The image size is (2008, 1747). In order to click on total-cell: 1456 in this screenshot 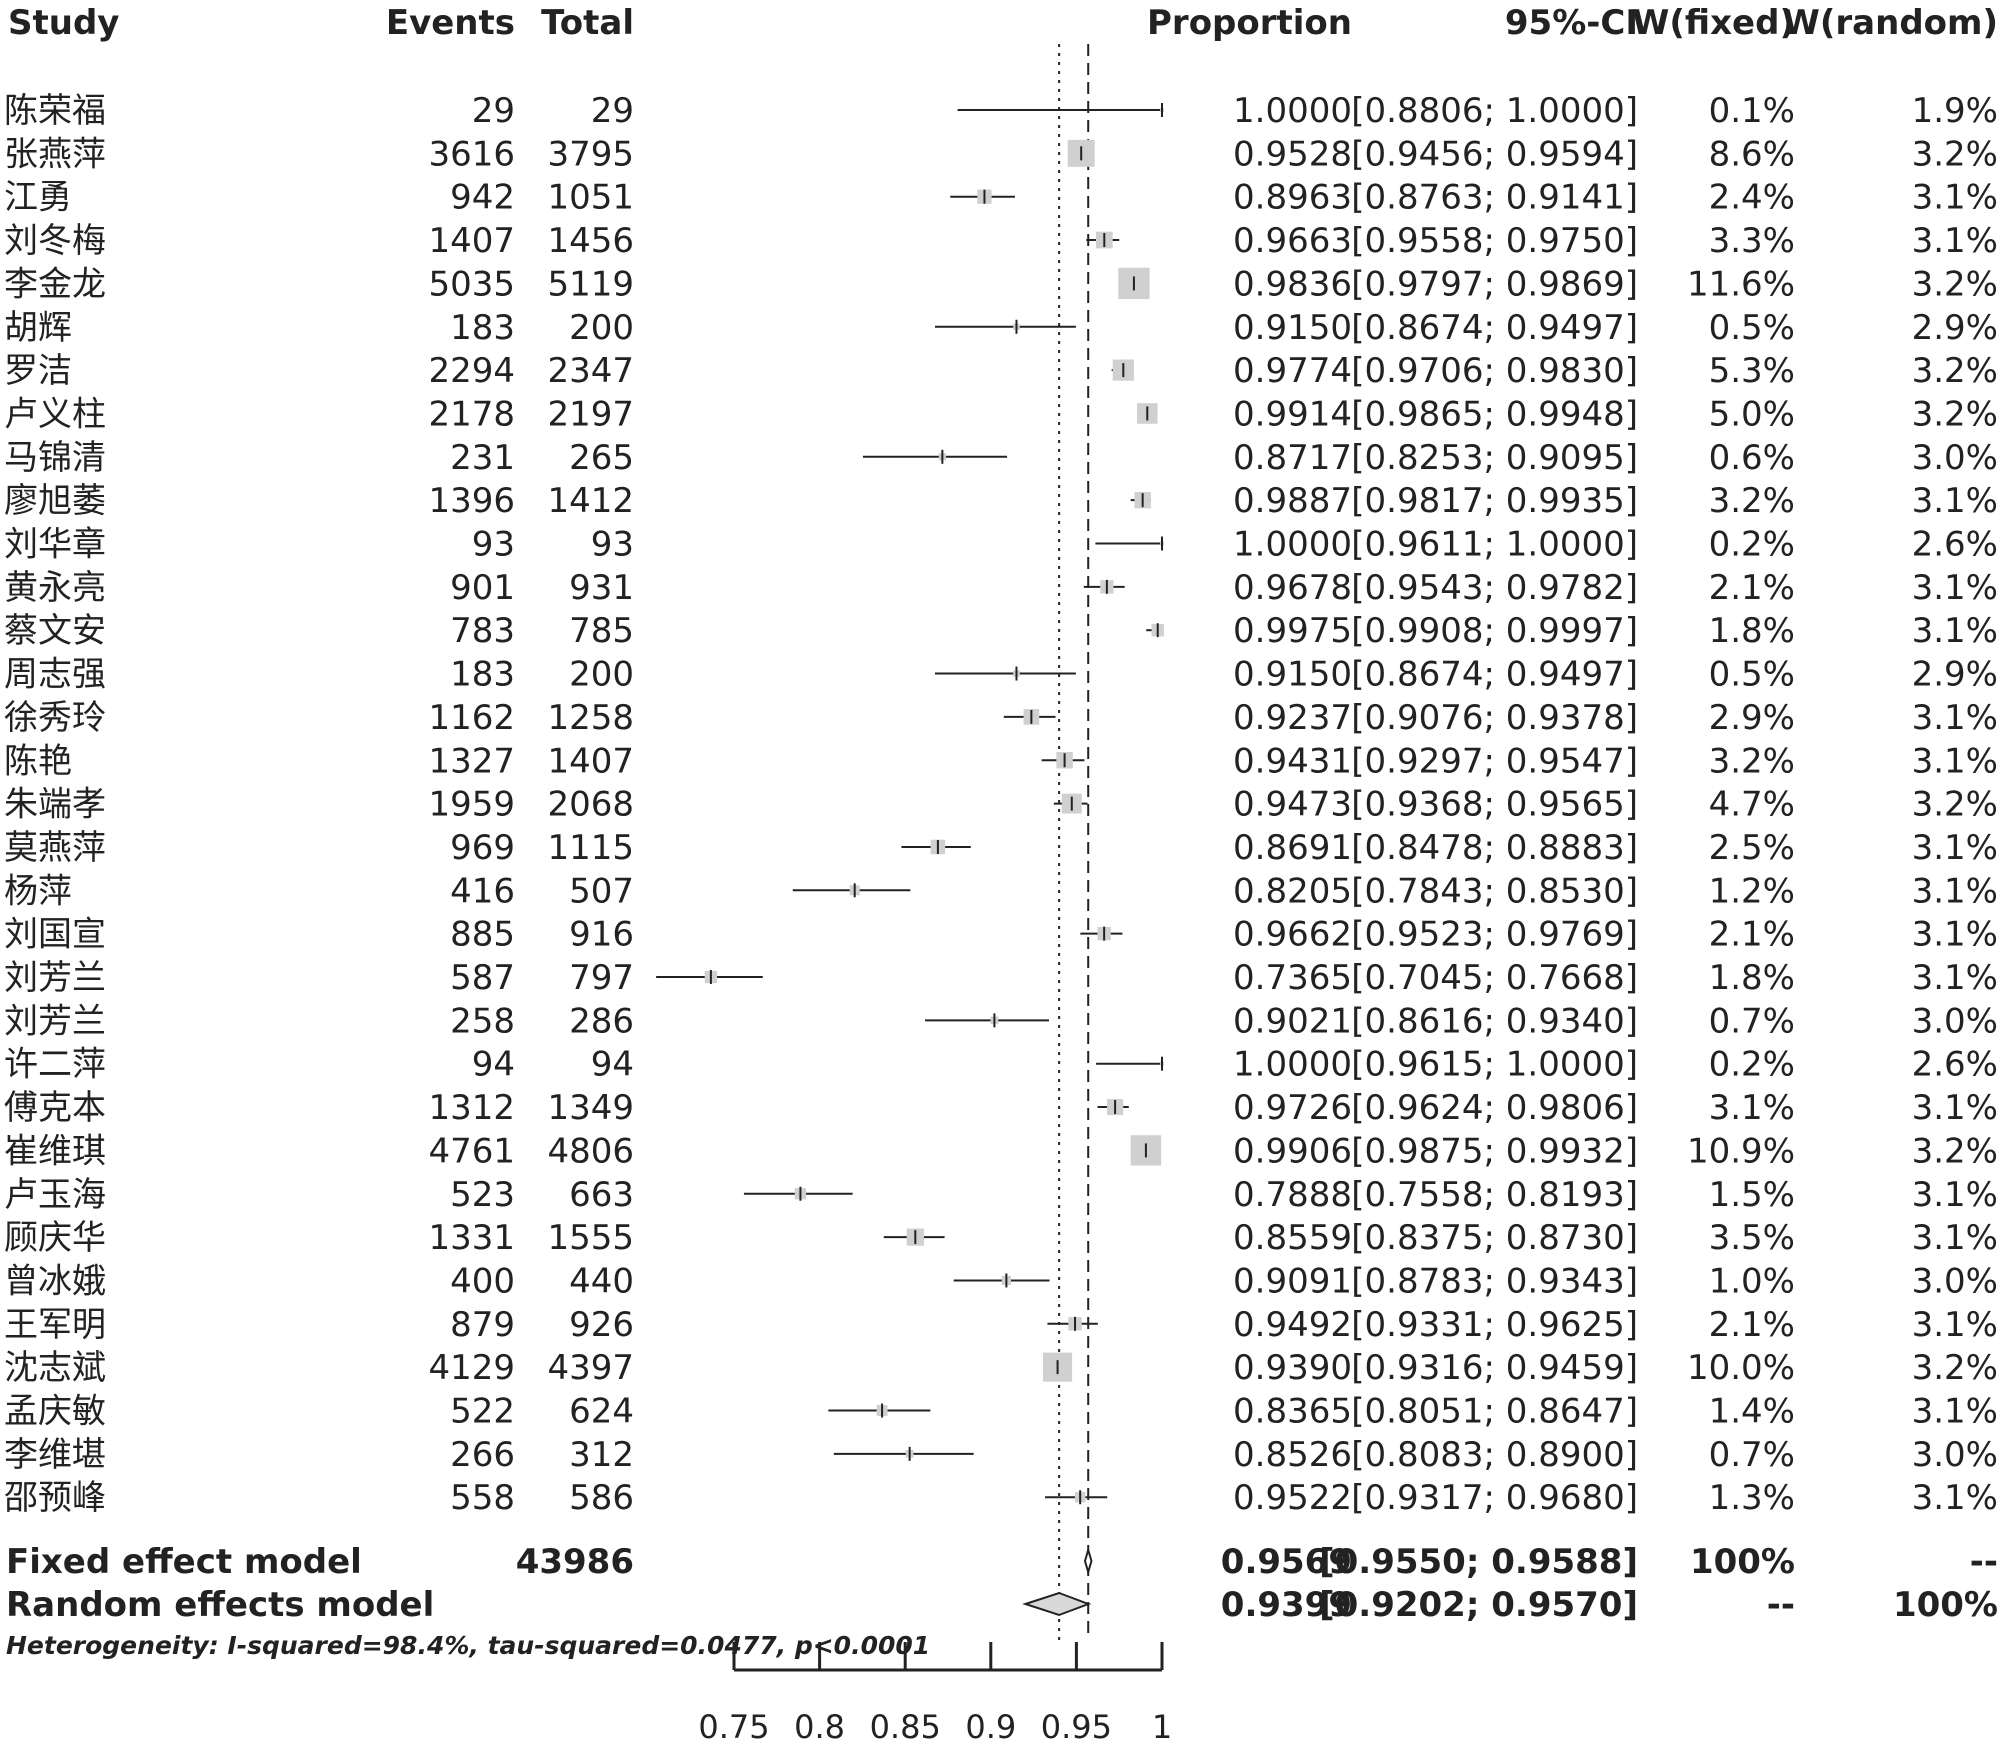, I will do `click(590, 241)`.